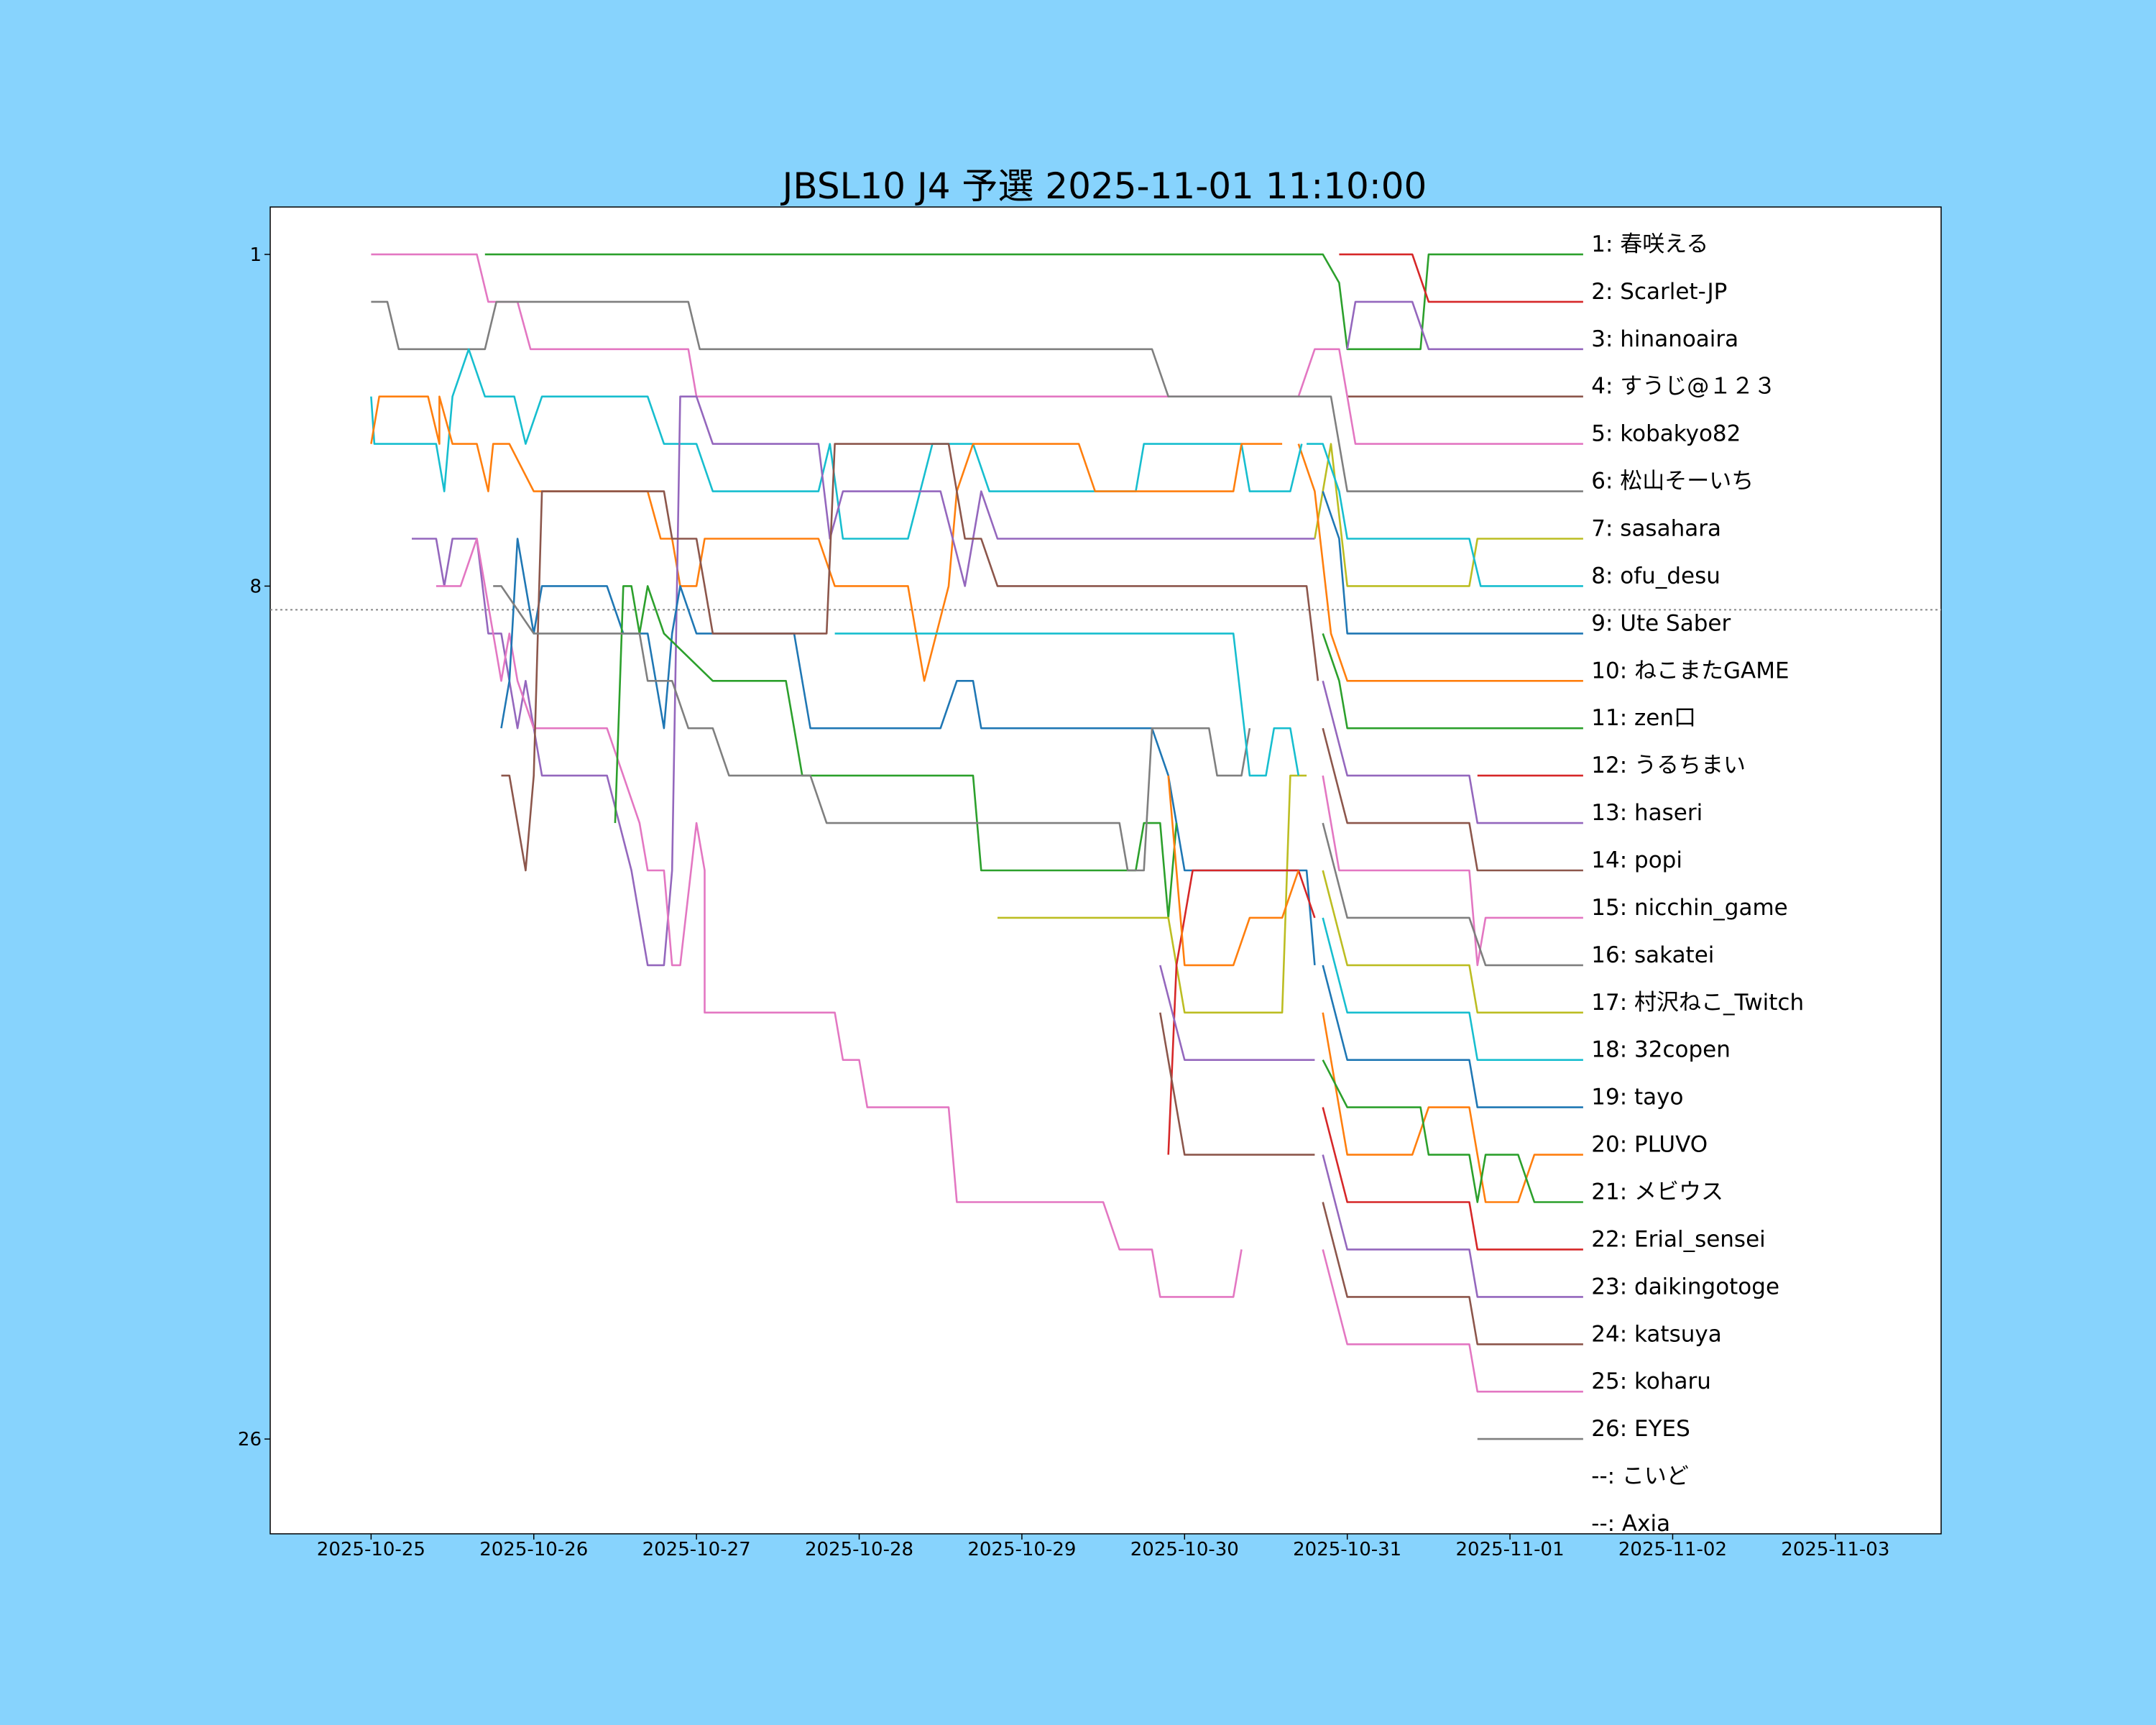 This screenshot has height=1725, width=2156. Describe the element at coordinates (250, 1439) in the screenshot. I see `y-tick-label: 26` at that location.